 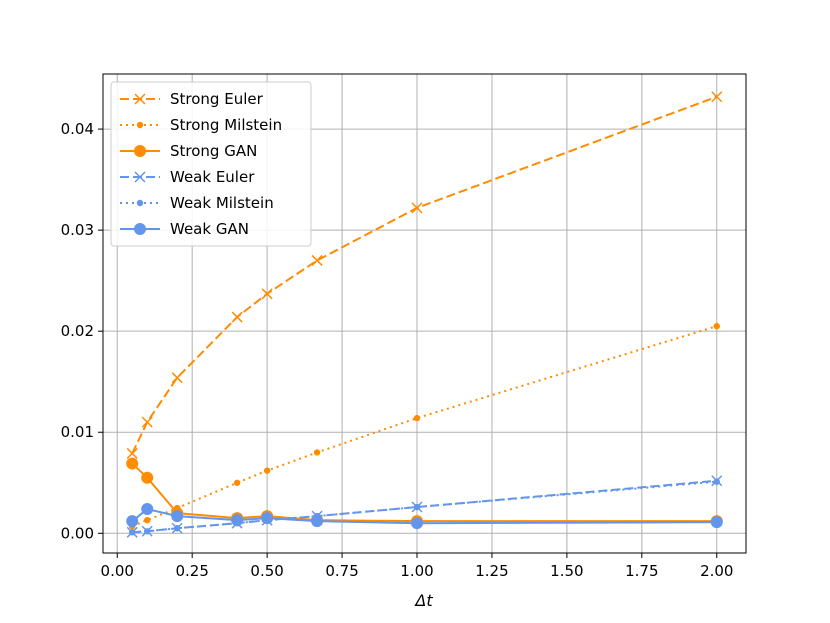 I want to click on series-line-weak-milstein, so click(x=424, y=507).